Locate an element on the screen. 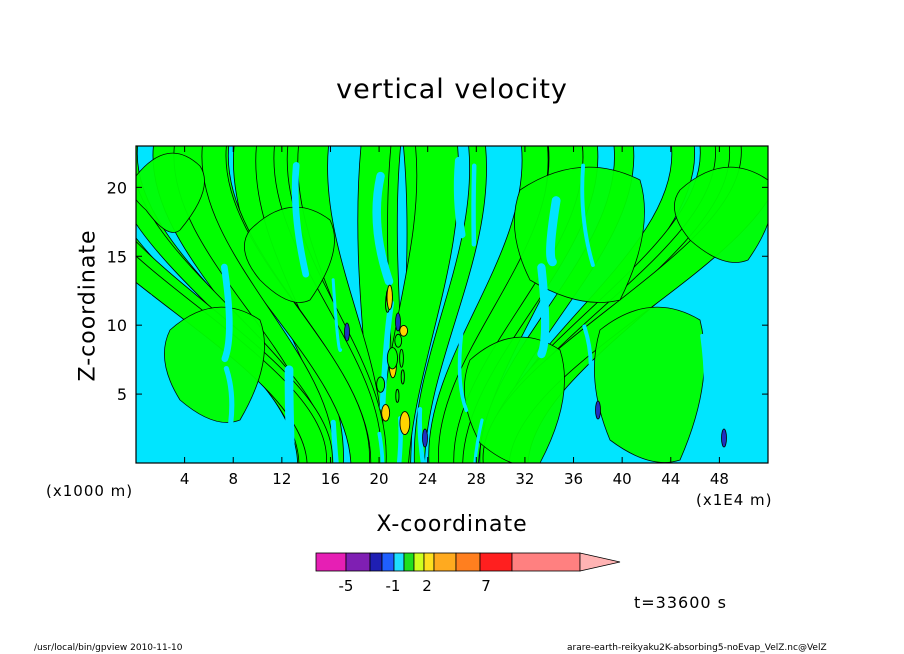  colorbar-arrow is located at coordinates (600, 562).